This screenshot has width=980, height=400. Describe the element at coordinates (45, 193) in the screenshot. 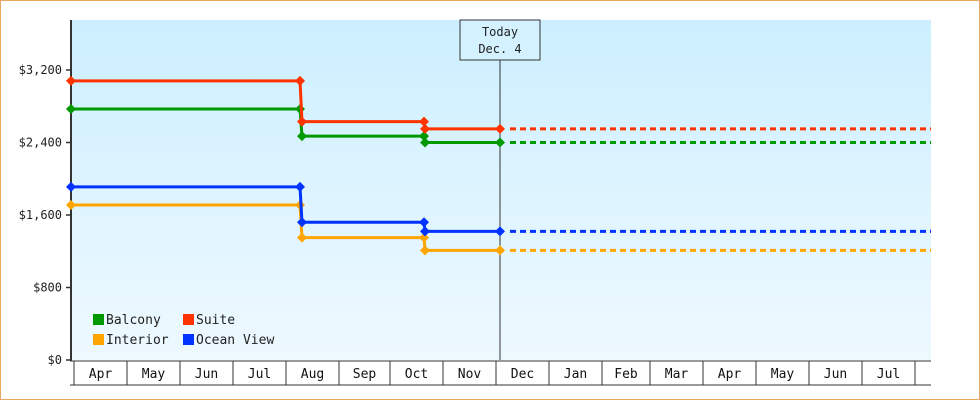

I see `y-axis: $0 $800 $1,600 $2,400 $3,200` at that location.